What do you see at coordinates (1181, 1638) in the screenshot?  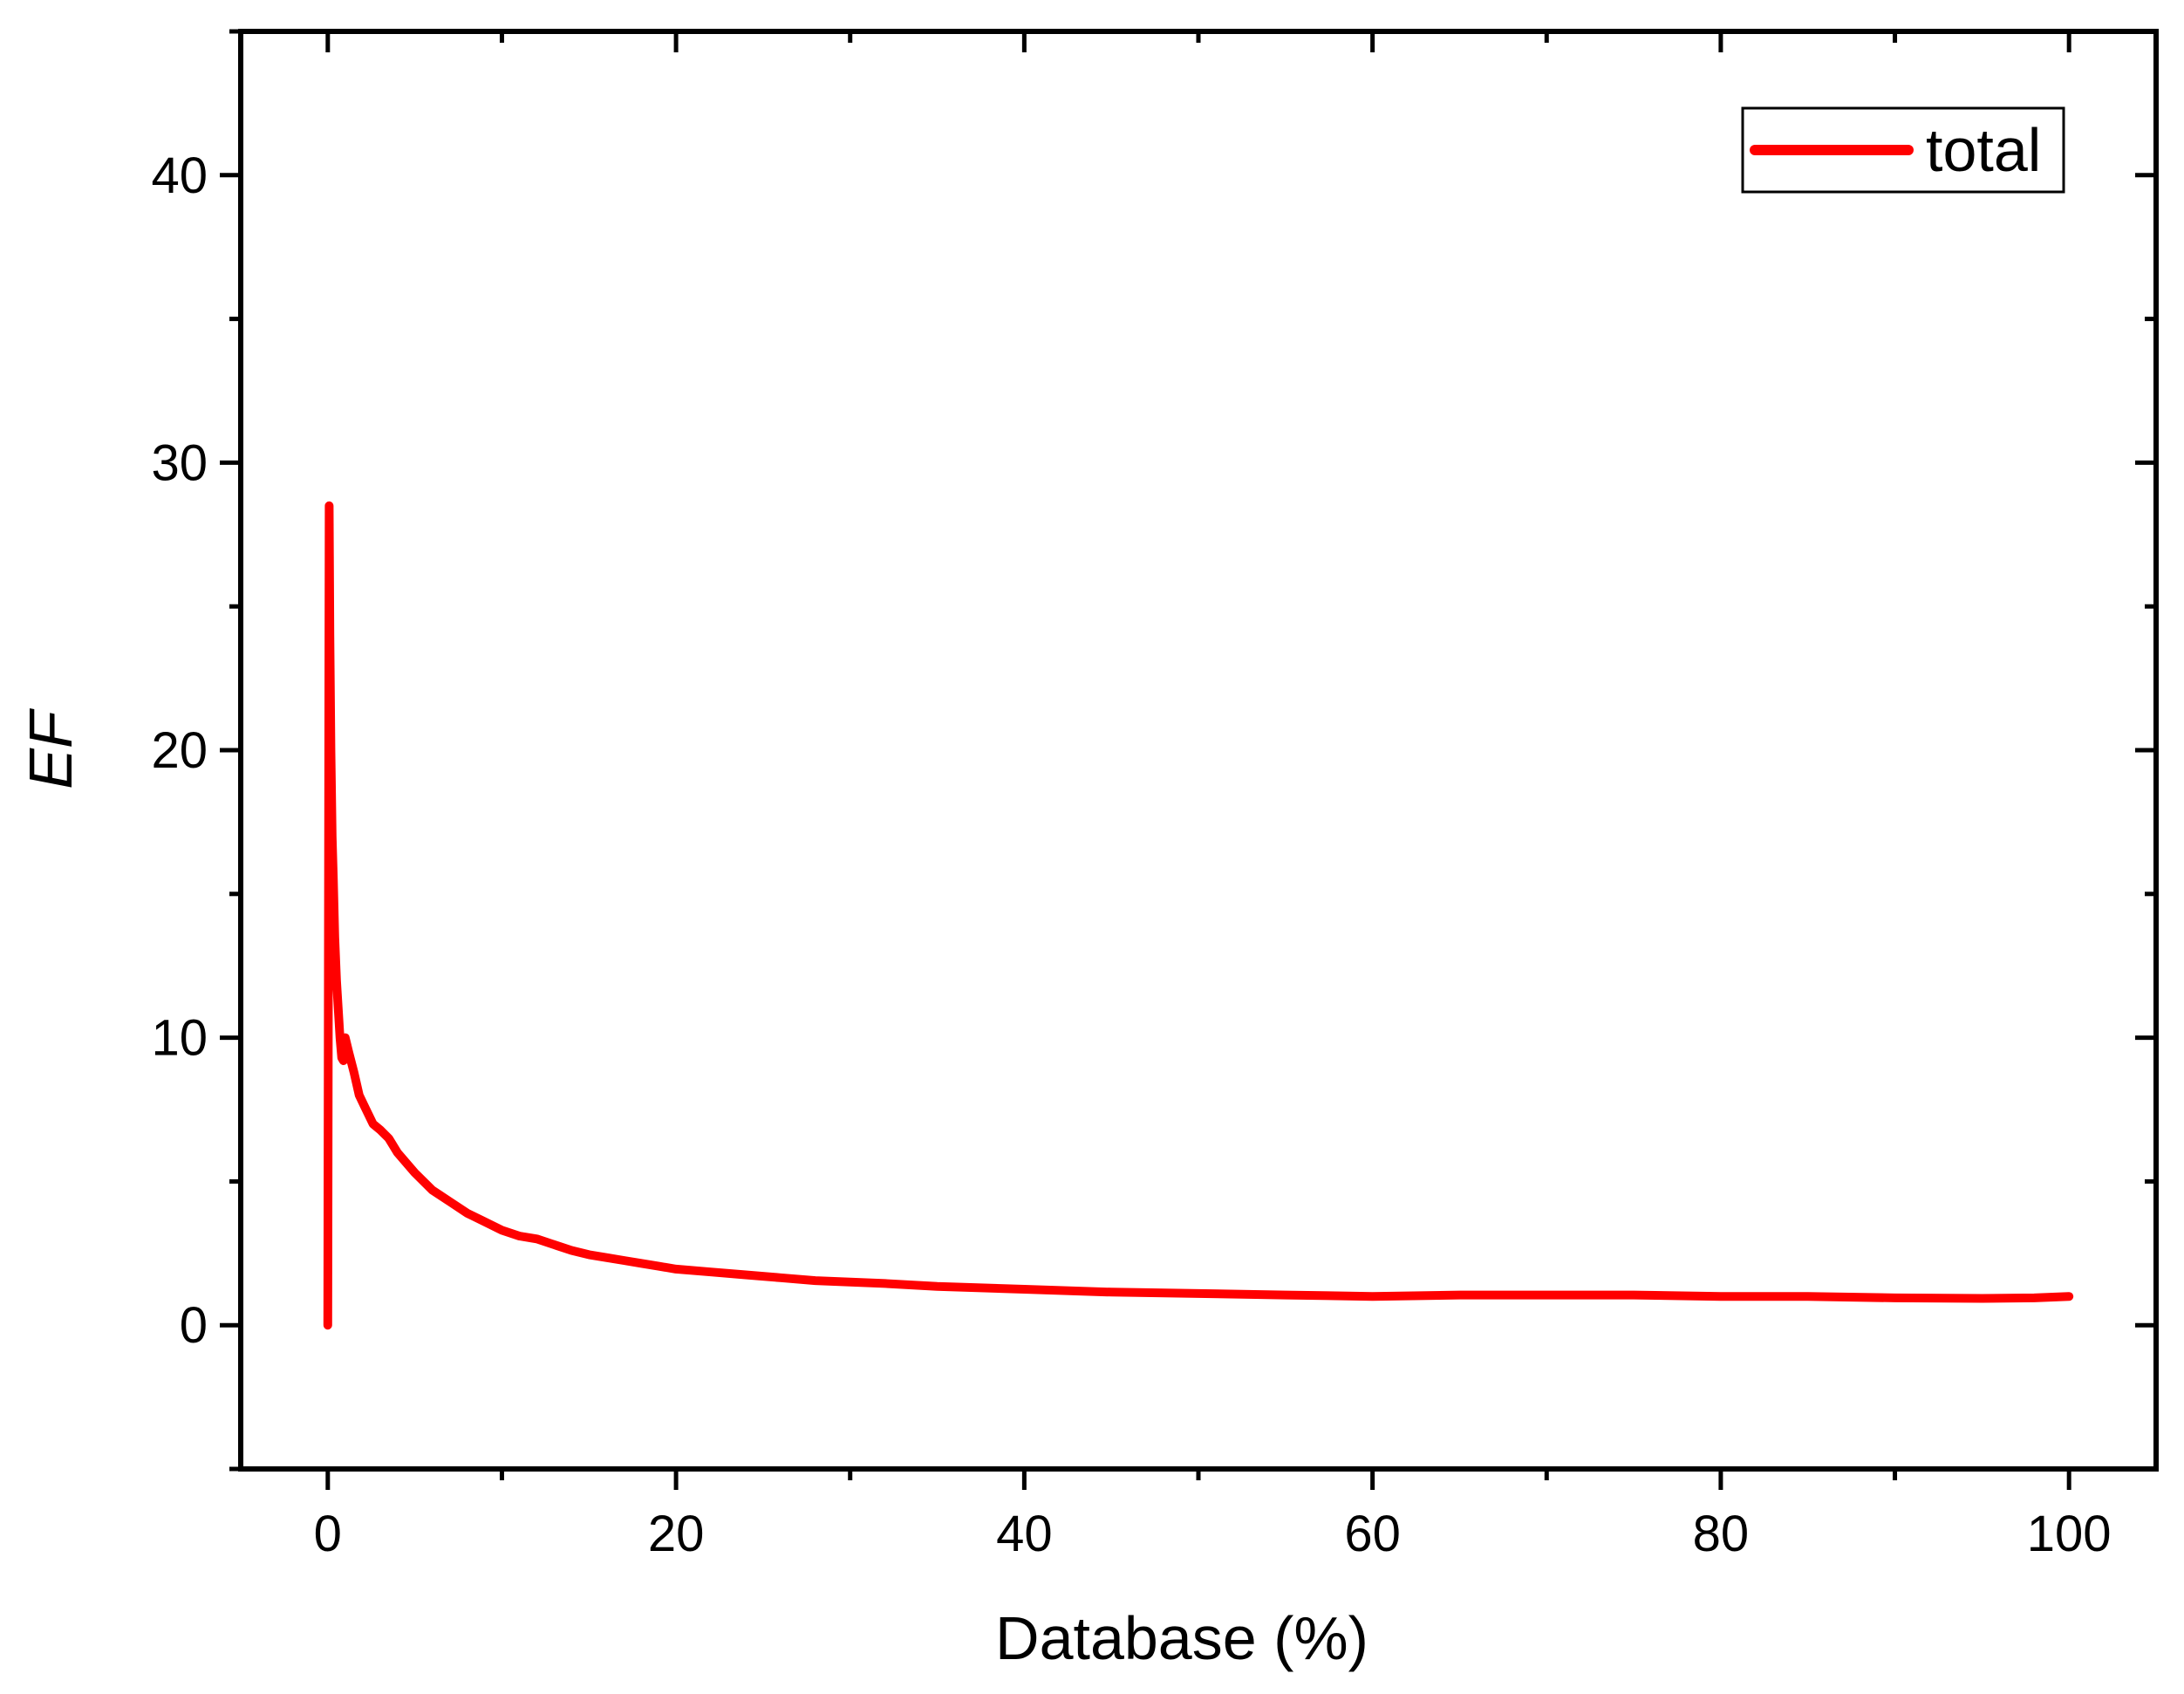 I see `x-axis-title: Database (%)` at bounding box center [1181, 1638].